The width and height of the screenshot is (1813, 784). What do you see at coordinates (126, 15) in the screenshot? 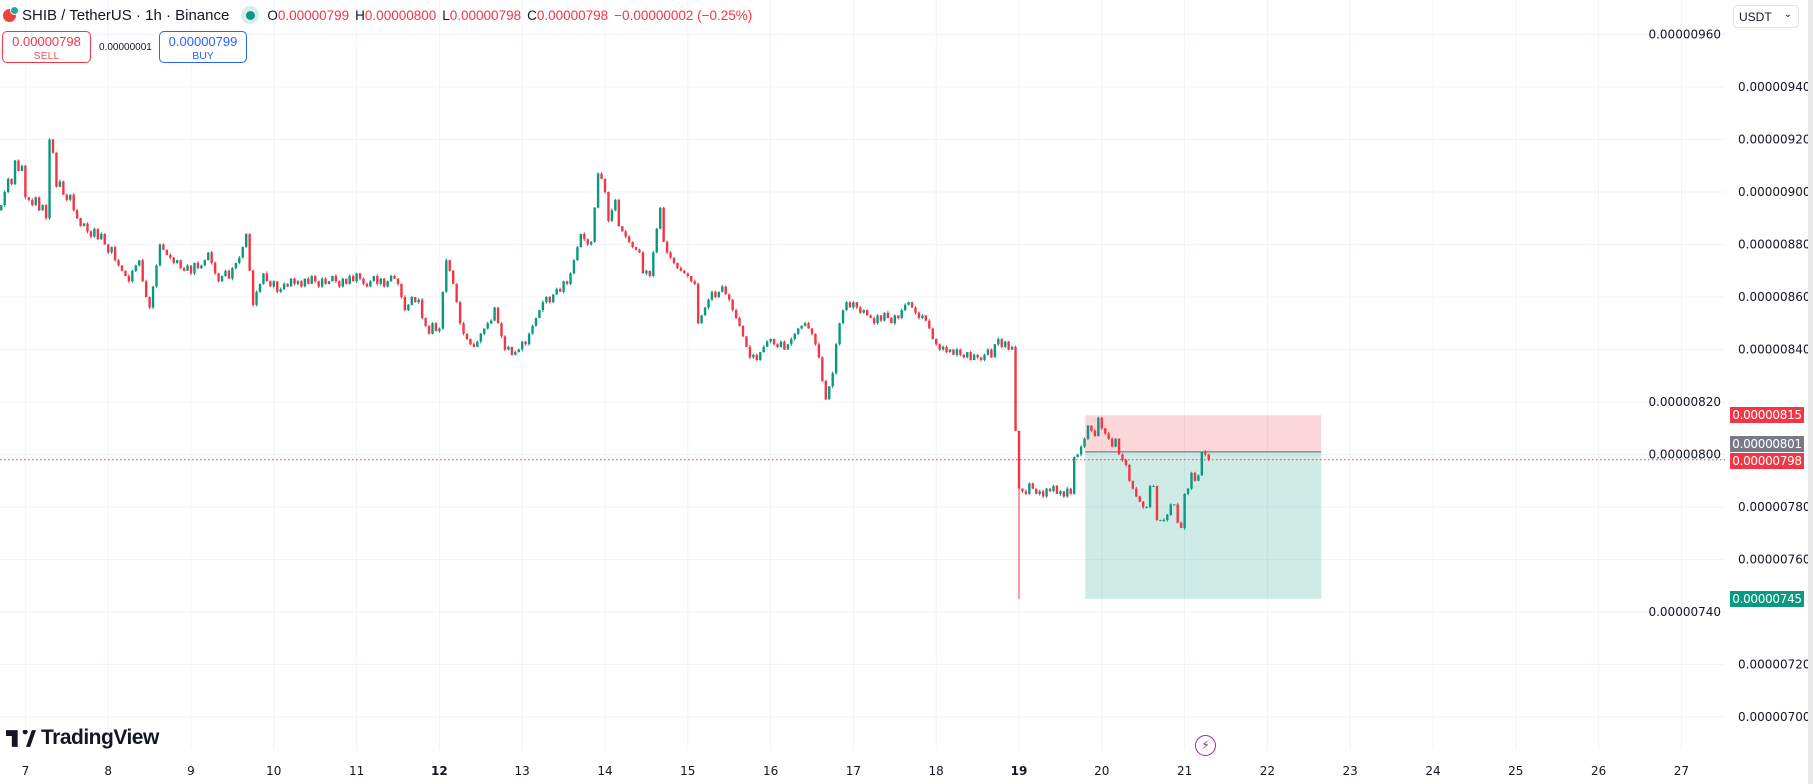
I see `symbol-title: SHIB / TetherUS · 1h · Binance` at bounding box center [126, 15].